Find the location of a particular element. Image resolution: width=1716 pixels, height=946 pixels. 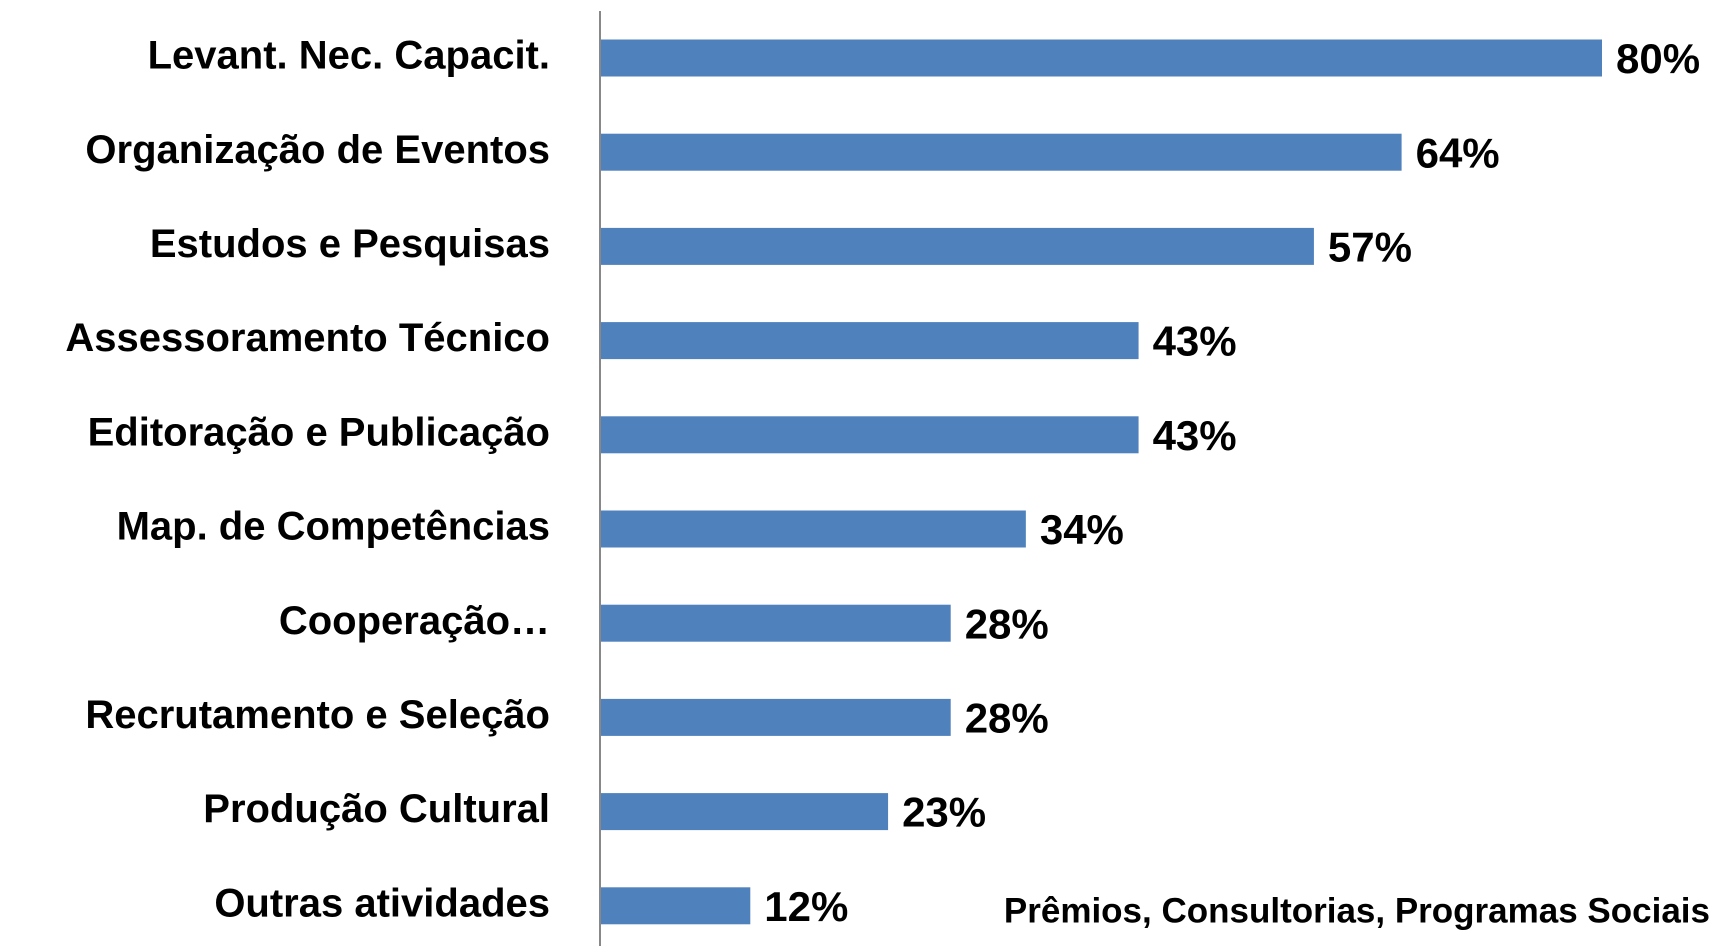

value-label: 12% is located at coordinates (806, 906).